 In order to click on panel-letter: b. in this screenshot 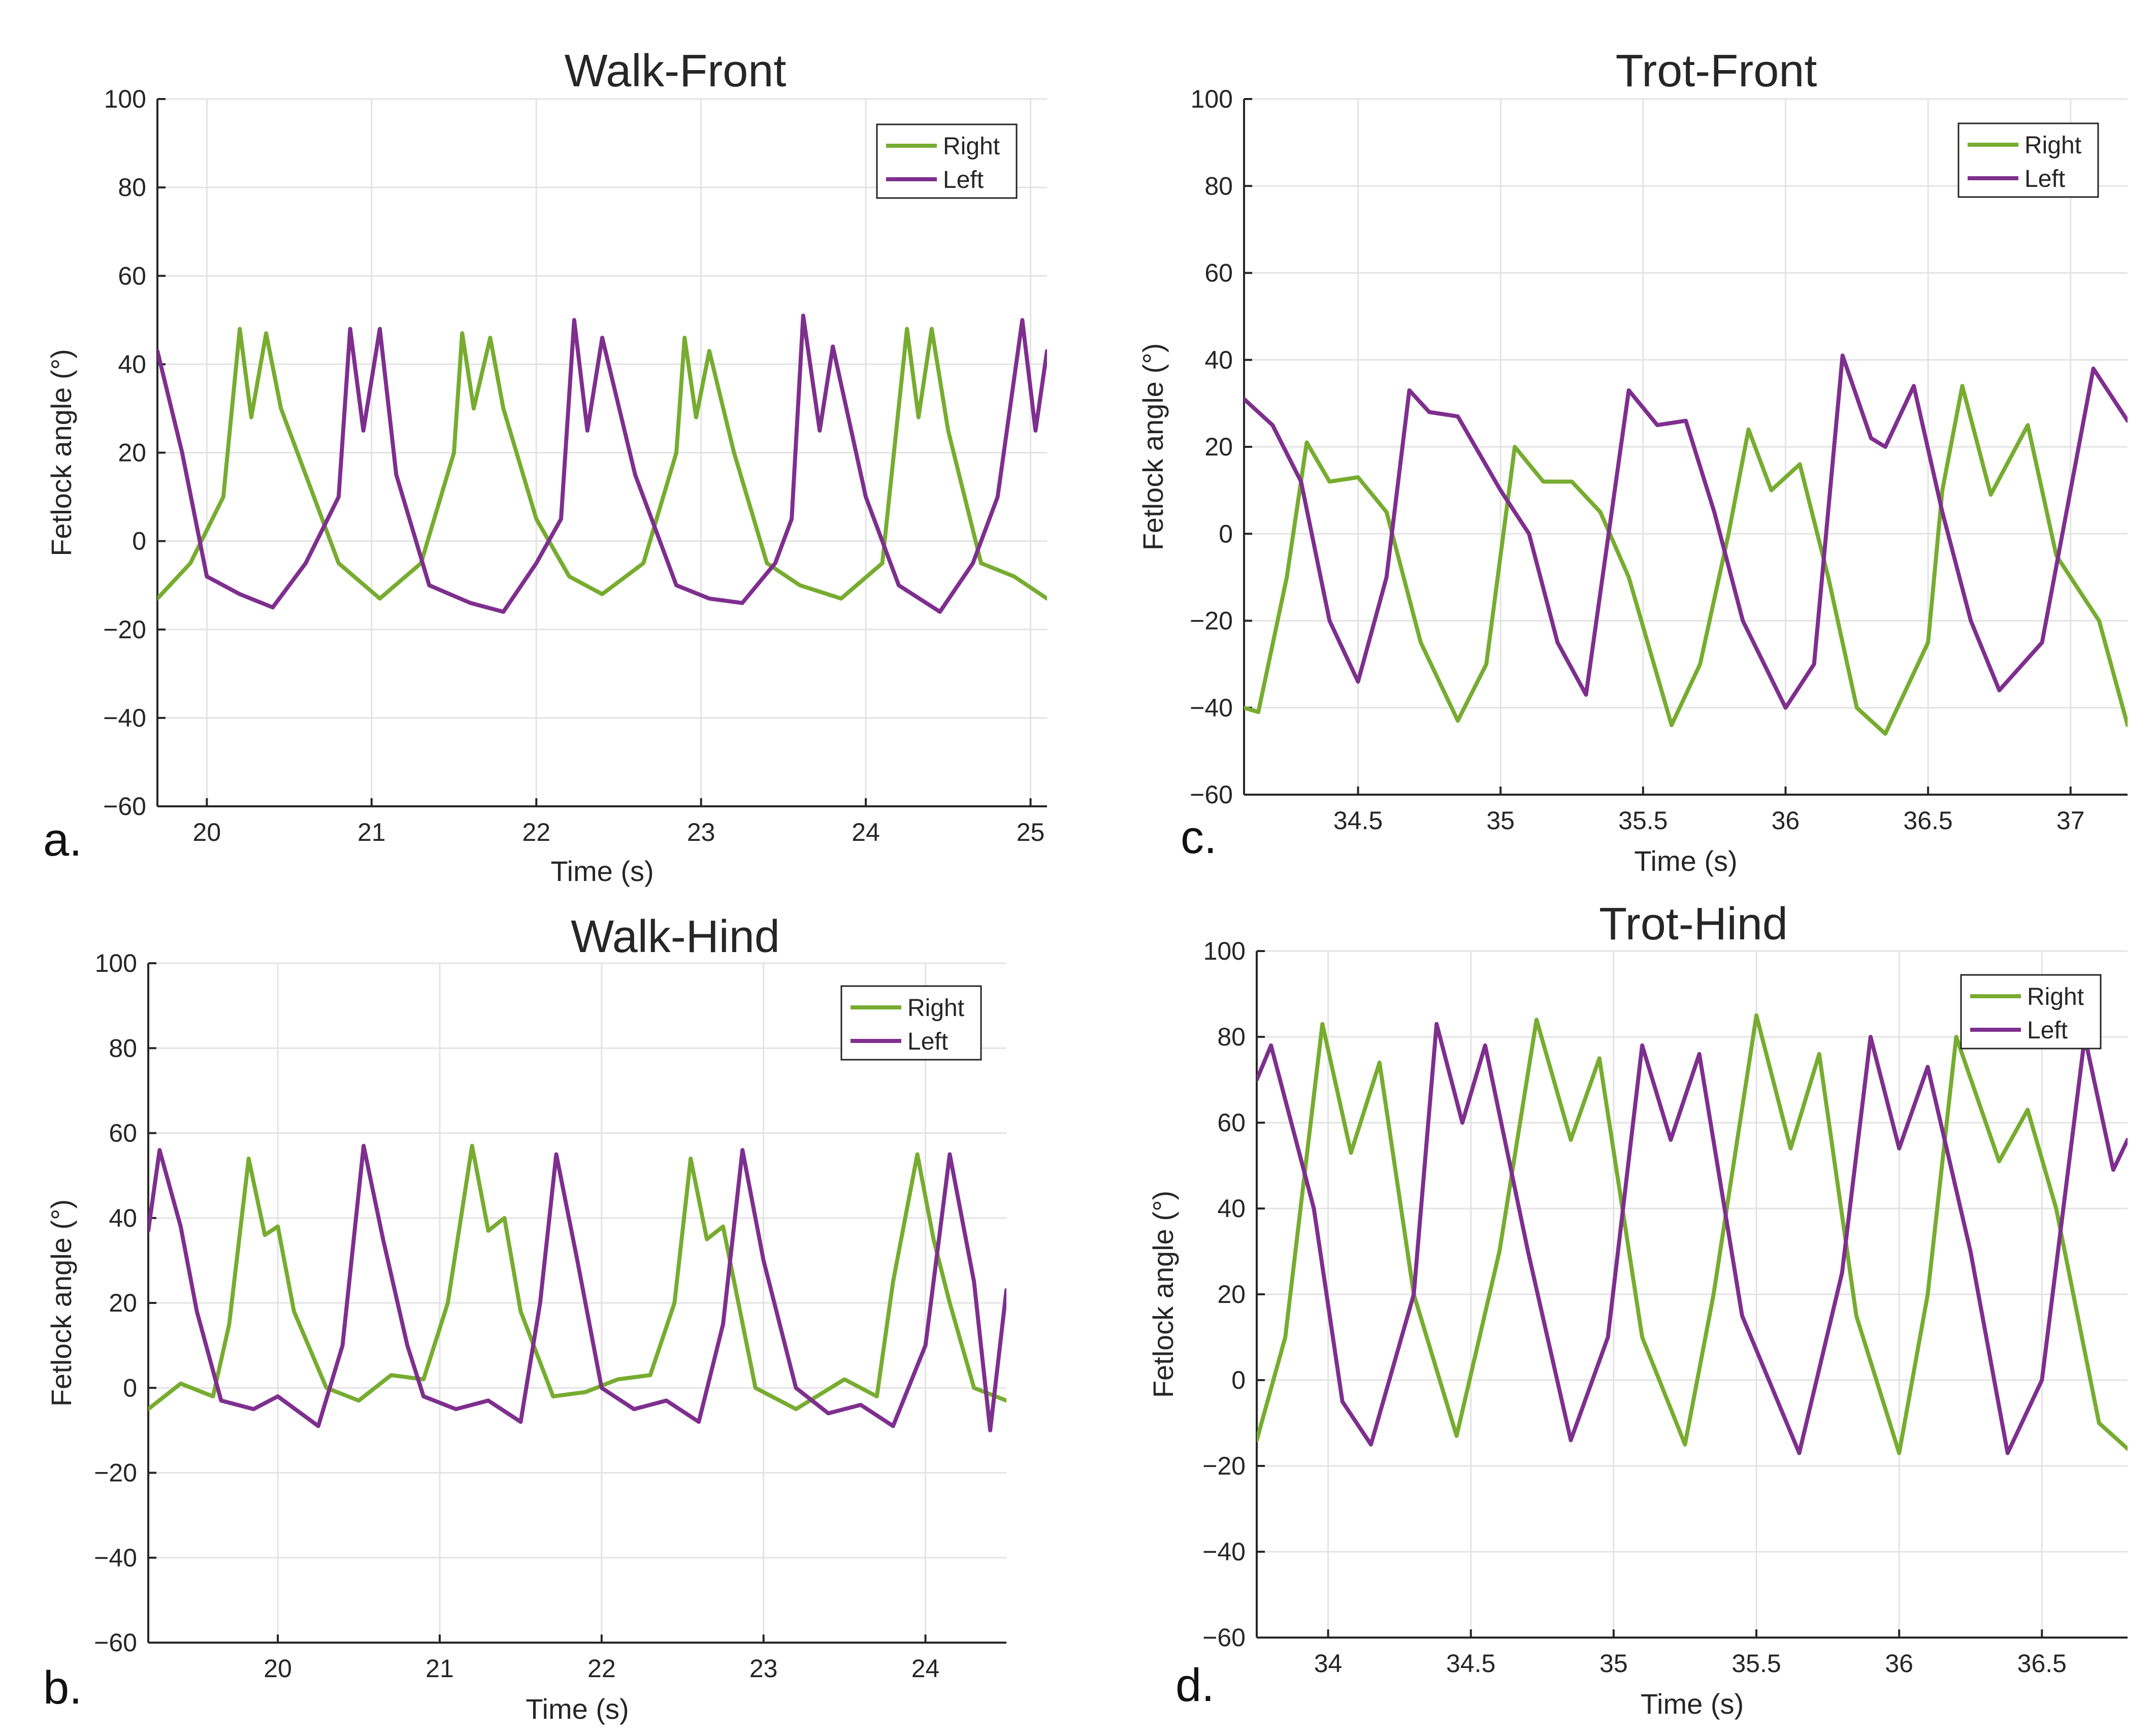, I will do `click(63, 1688)`.